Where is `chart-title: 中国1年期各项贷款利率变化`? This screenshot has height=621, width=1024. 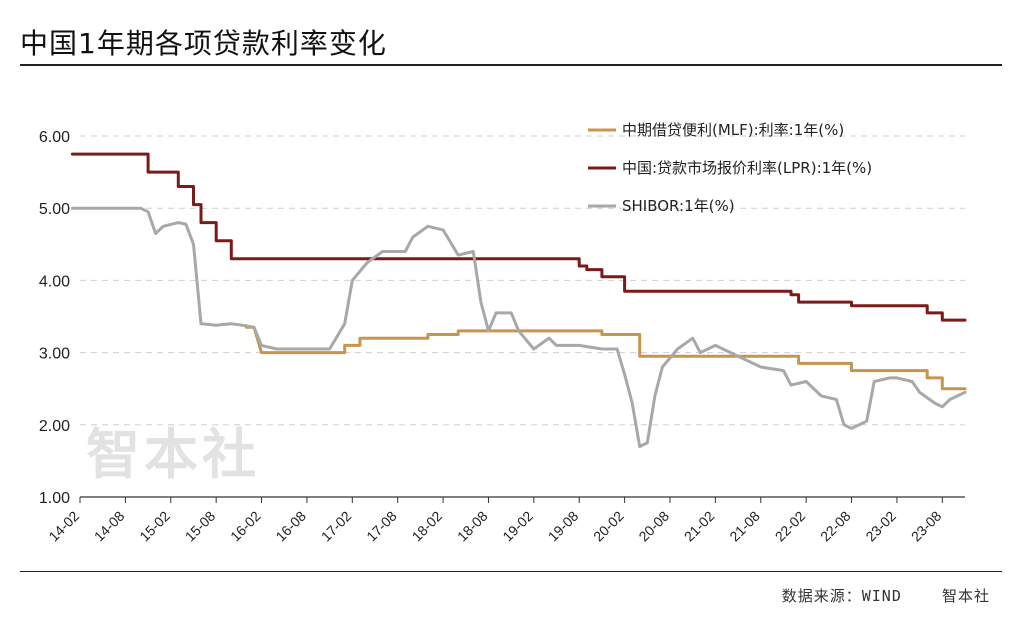
chart-title: 中国1年期各项贷款利率变化 is located at coordinates (203, 43).